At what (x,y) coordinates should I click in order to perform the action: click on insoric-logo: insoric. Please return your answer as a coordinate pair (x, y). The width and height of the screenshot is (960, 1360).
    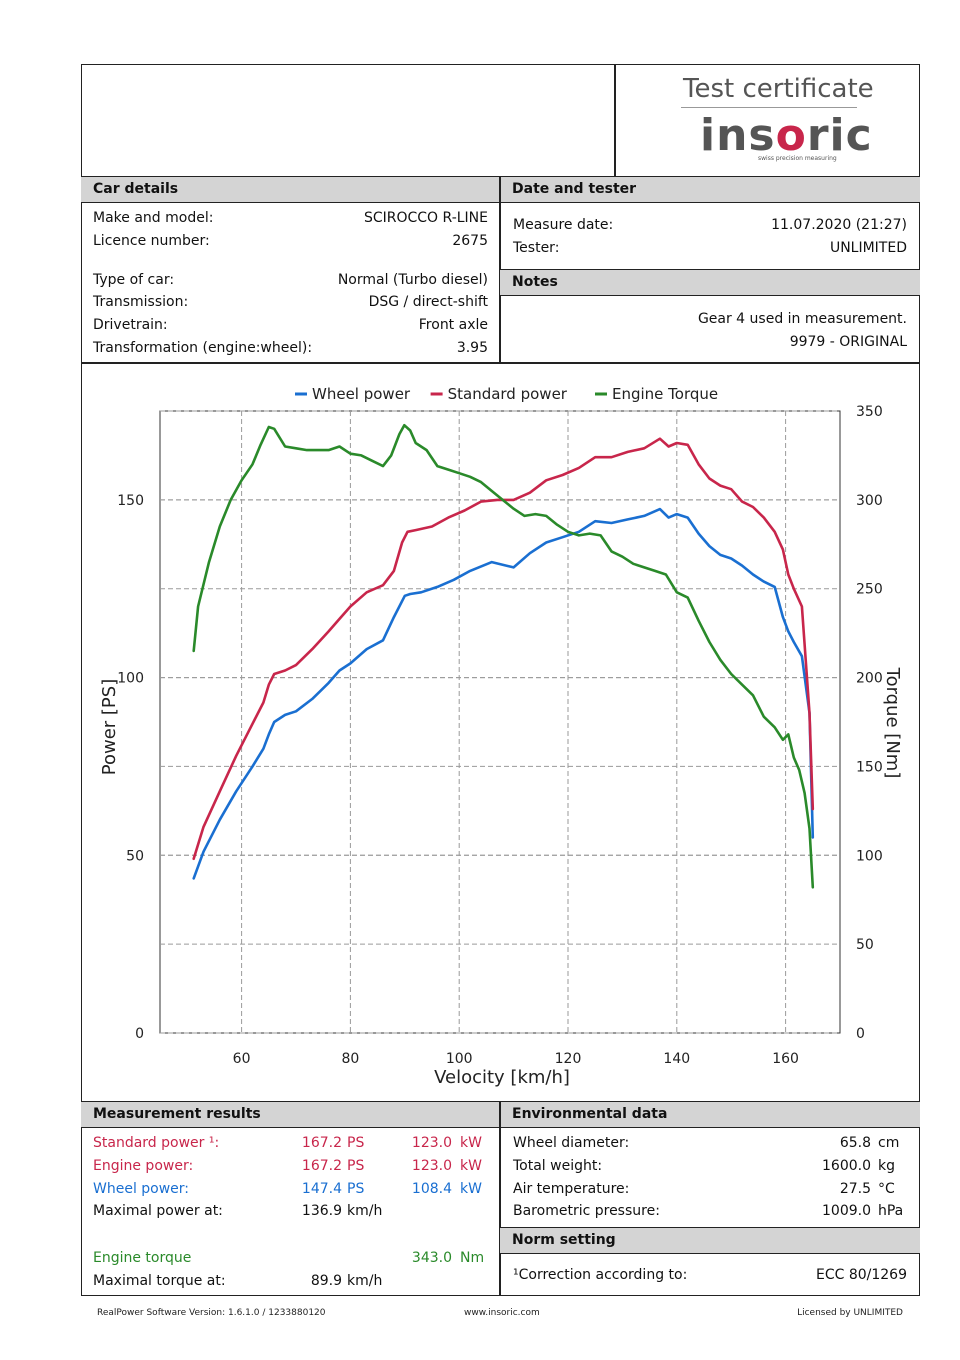
    Looking at the image, I should click on (786, 135).